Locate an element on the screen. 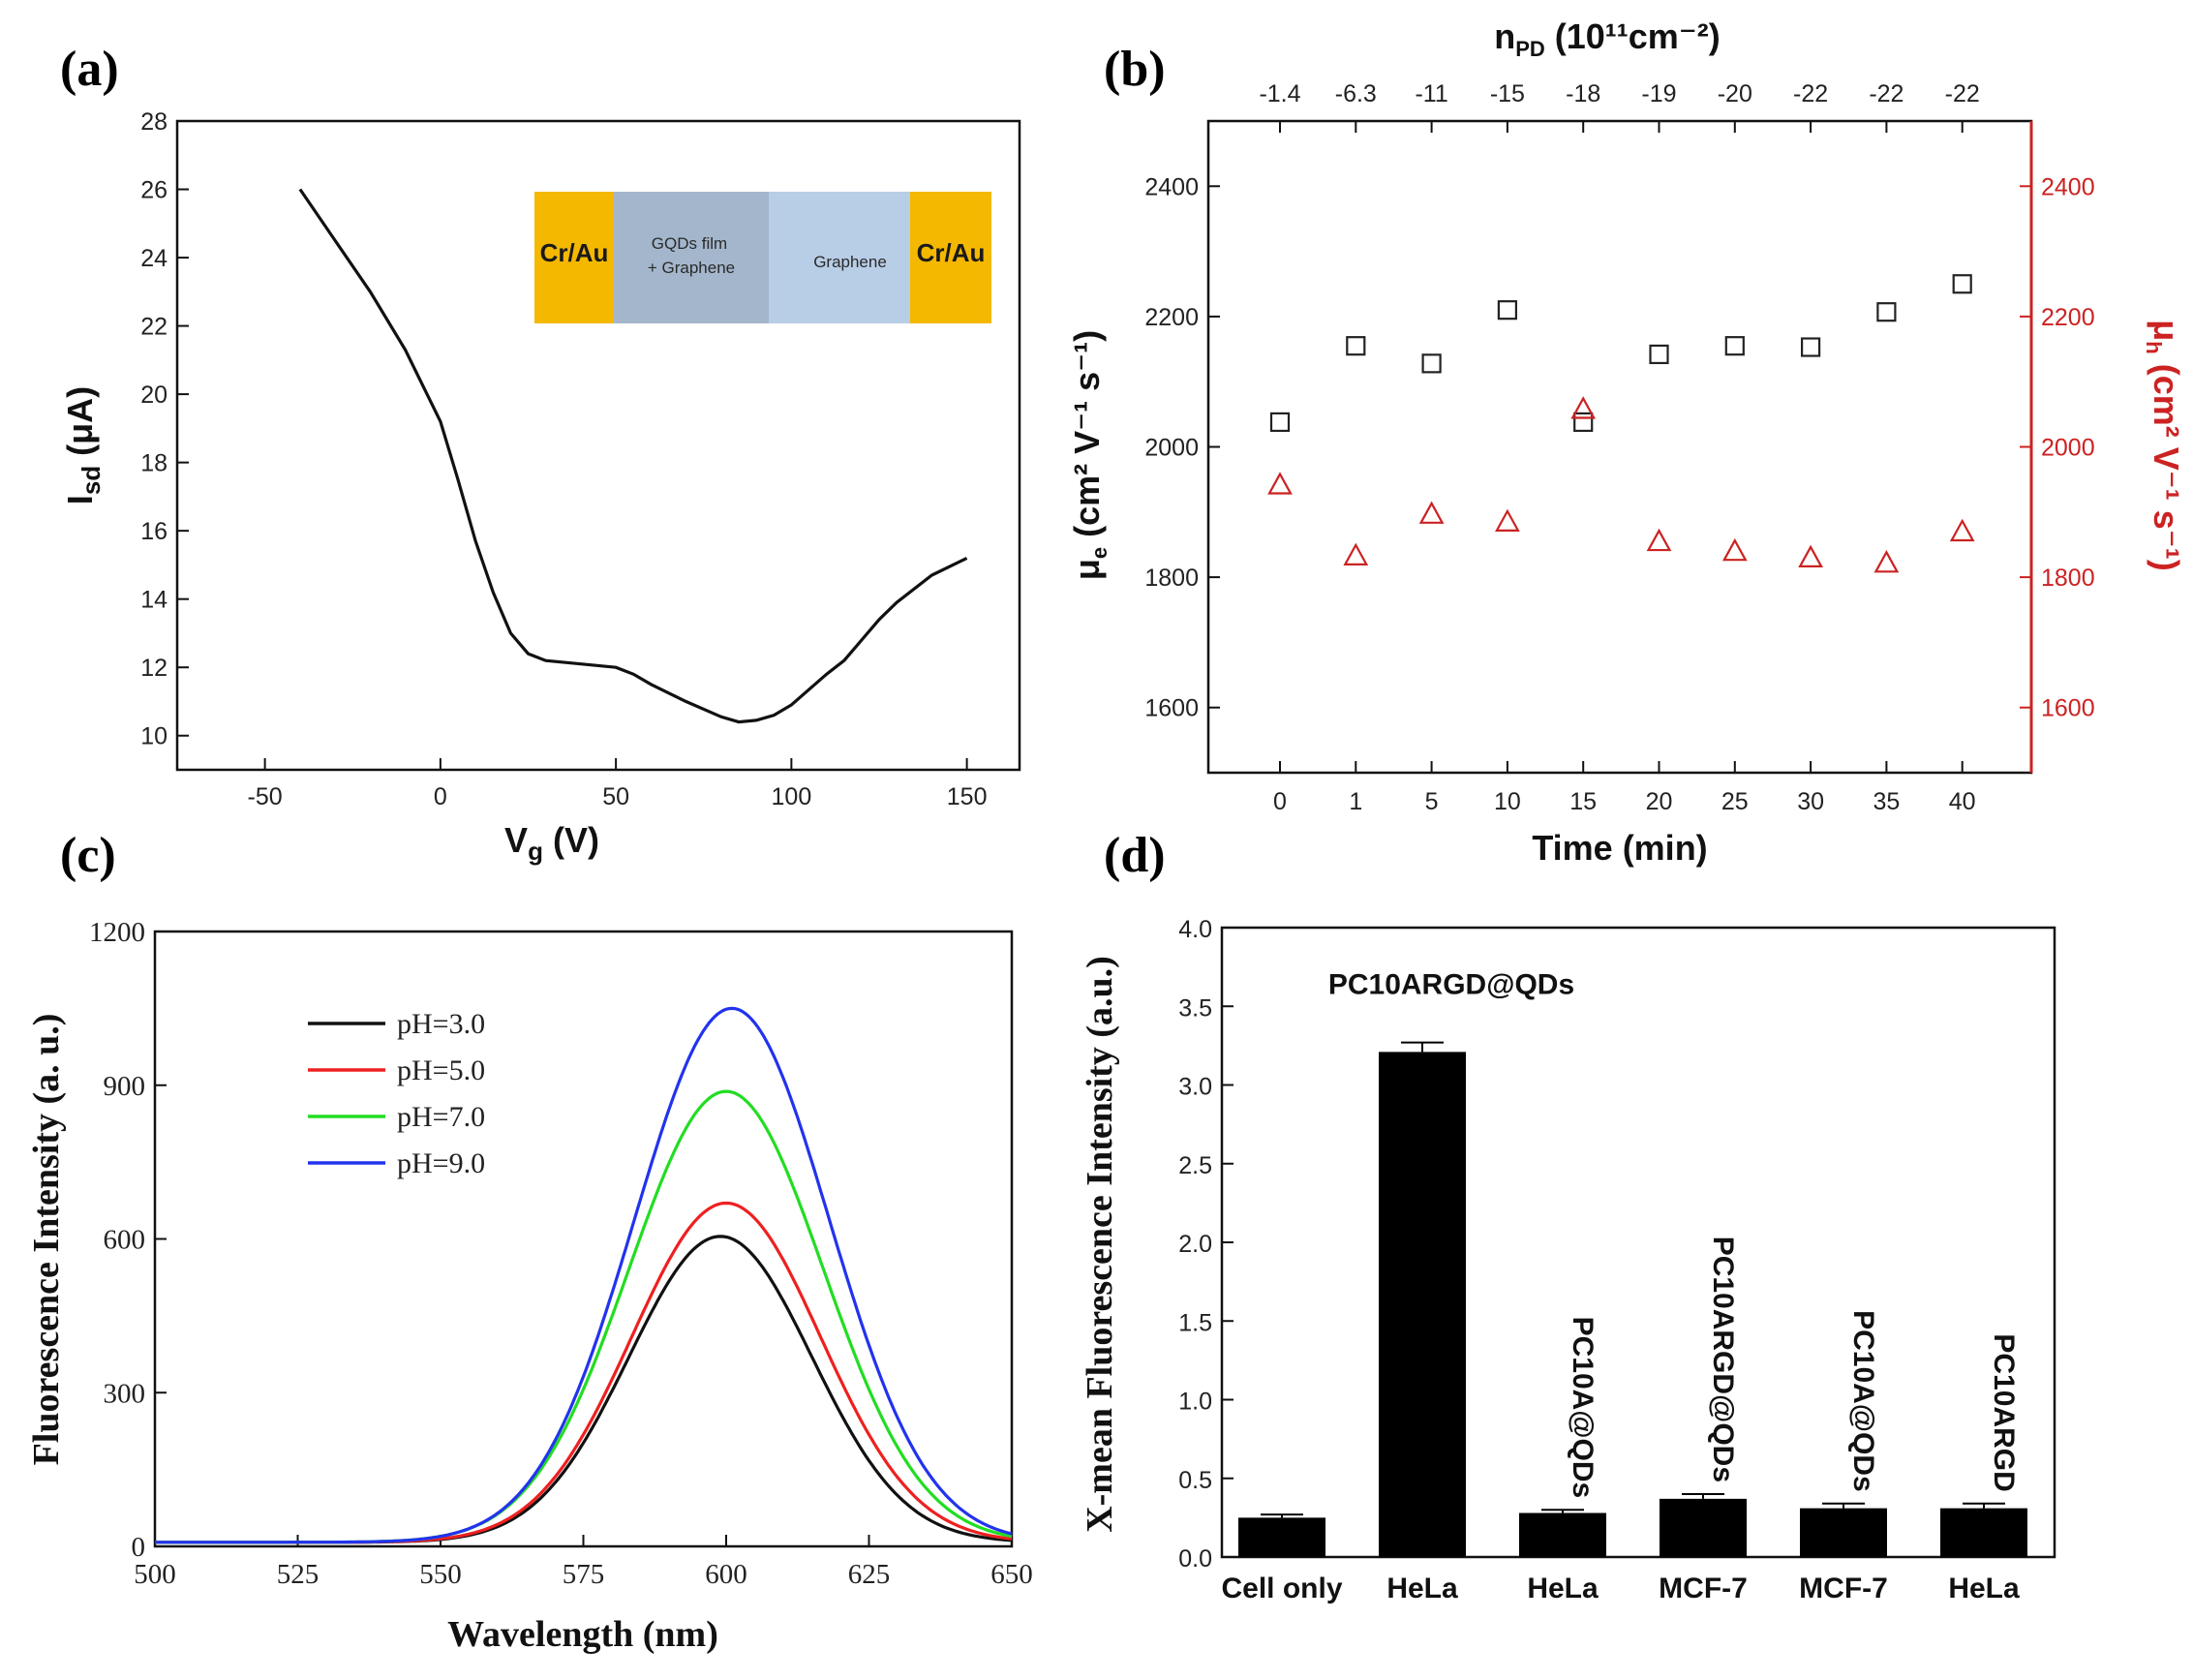 This screenshot has height=1680, width=2193. d-bar-label: PC10ARGD is located at coordinates (2004, 1412).